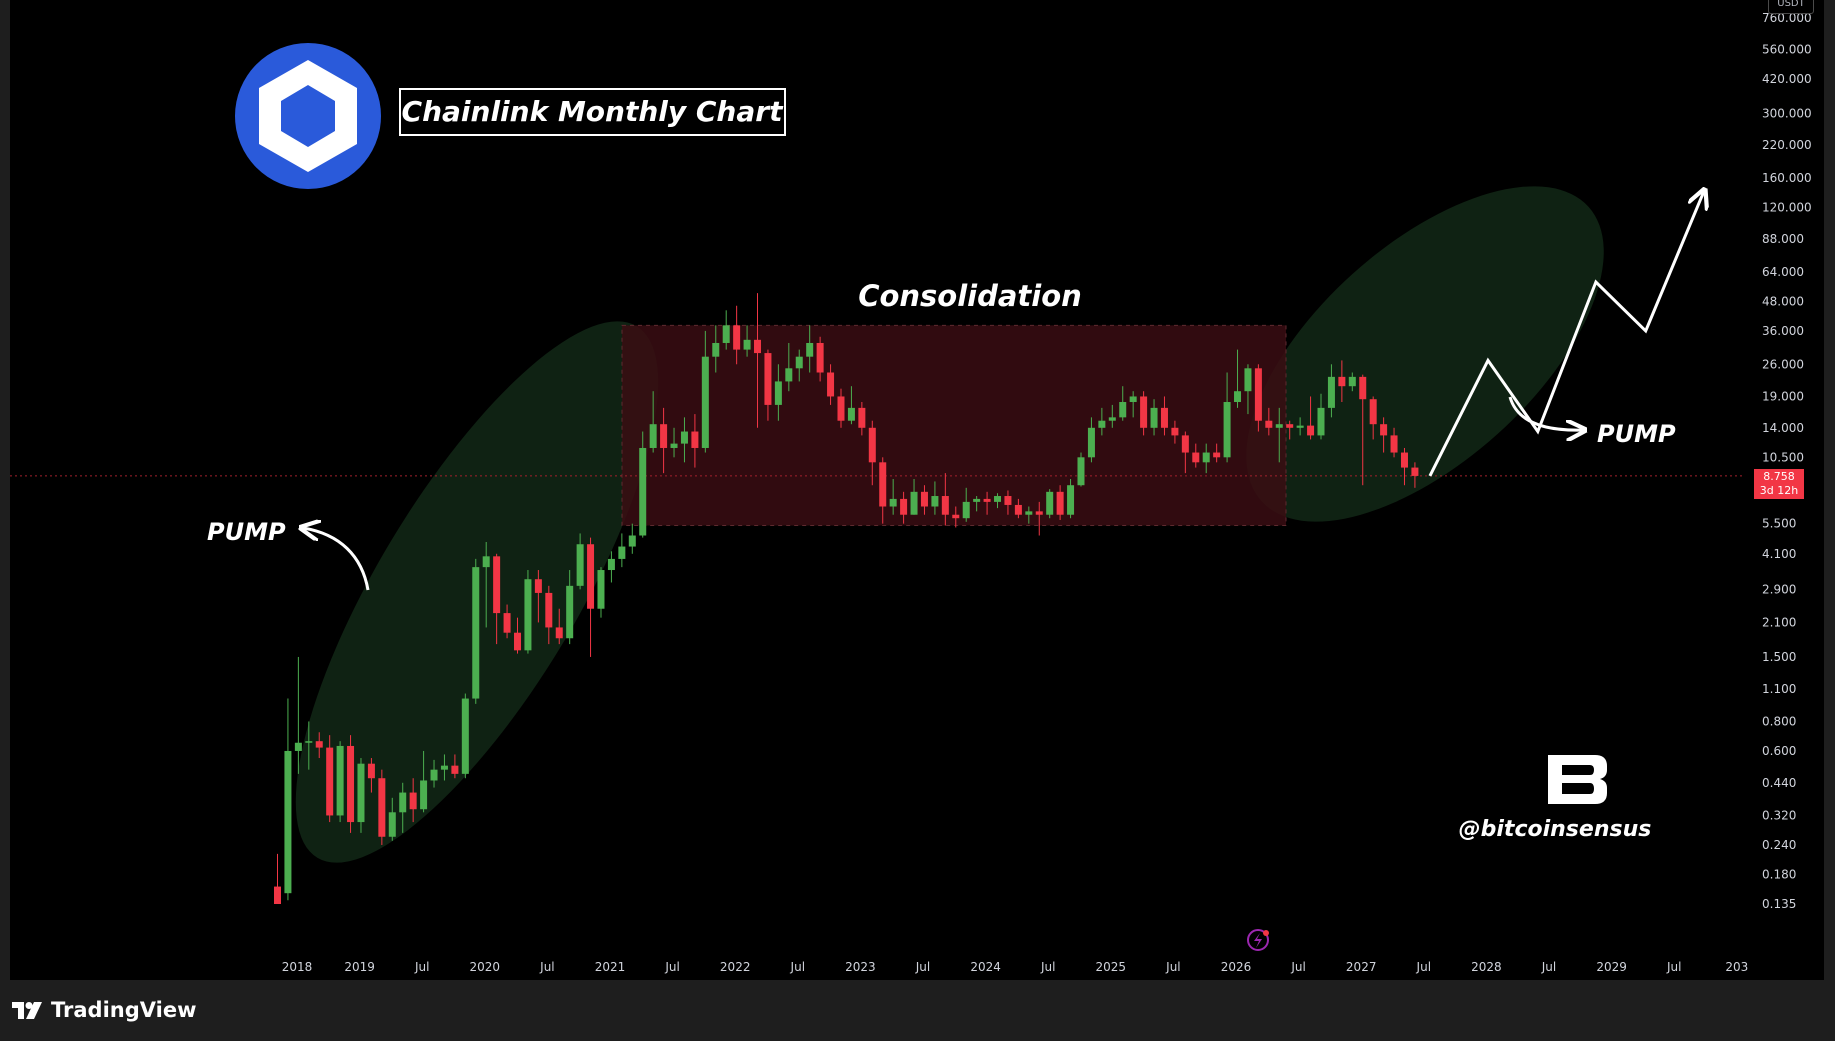 Image resolution: width=1835 pixels, height=1041 pixels. What do you see at coordinates (246, 532) in the screenshot?
I see `pump-label-left: PUMP` at bounding box center [246, 532].